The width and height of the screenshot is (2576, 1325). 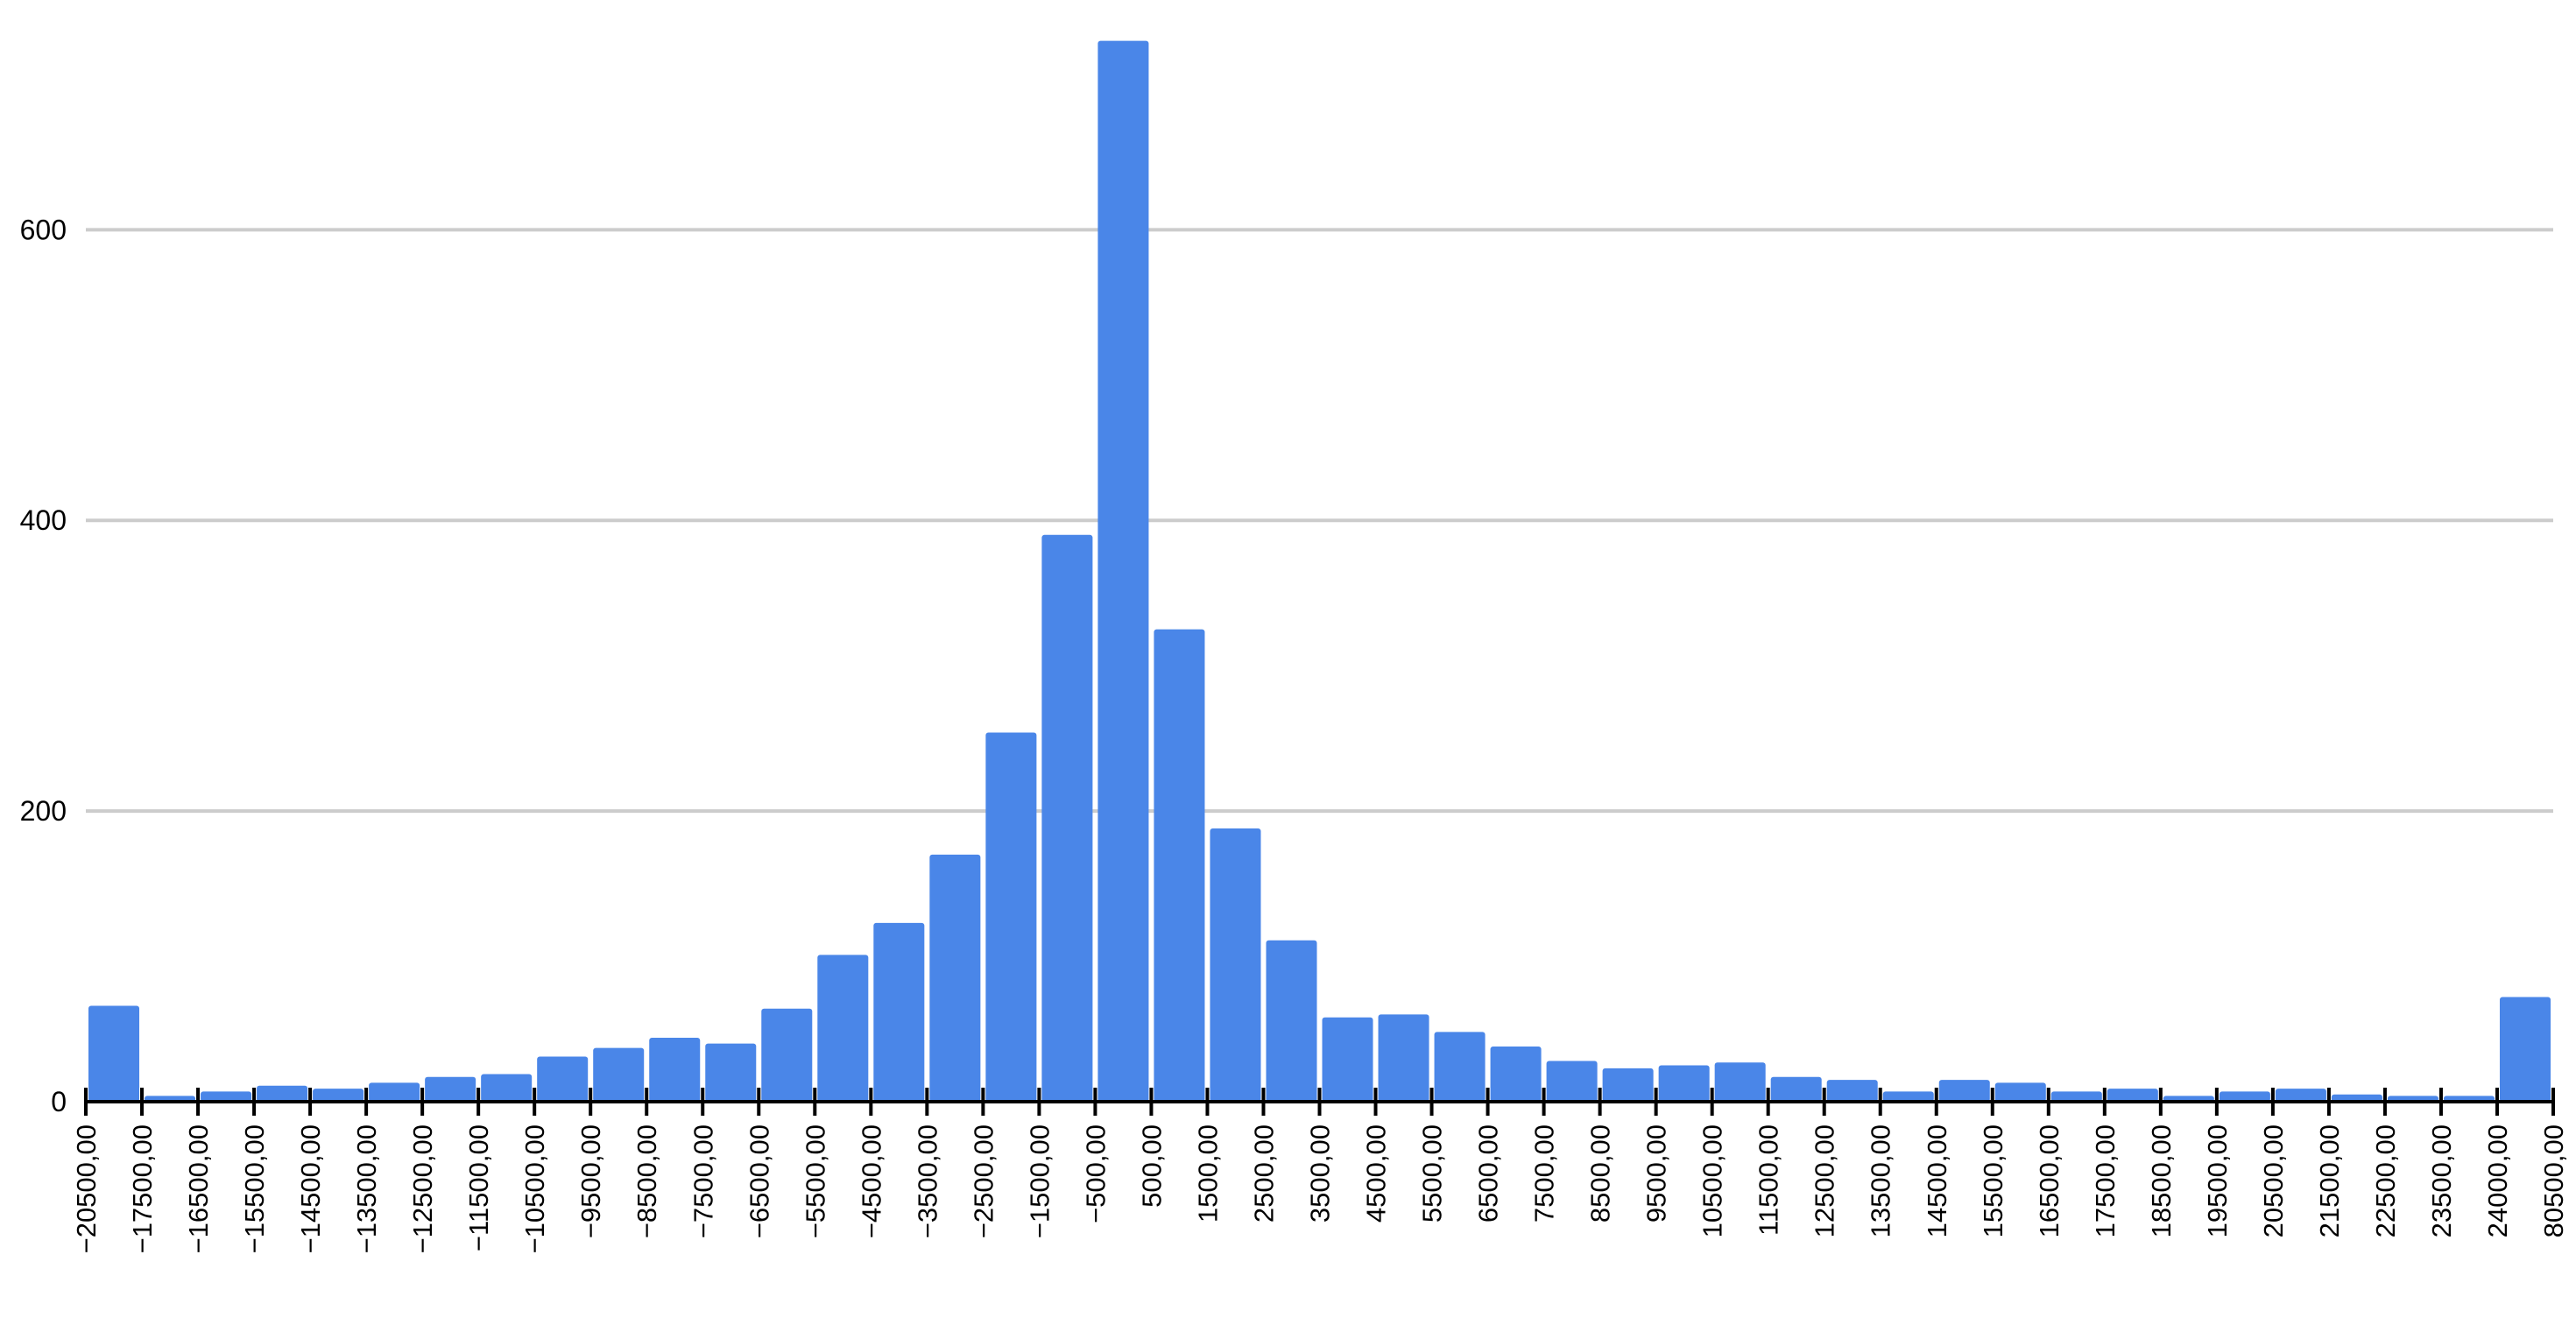 I want to click on x-tick-label: 7500,00, so click(x=1544, y=1173).